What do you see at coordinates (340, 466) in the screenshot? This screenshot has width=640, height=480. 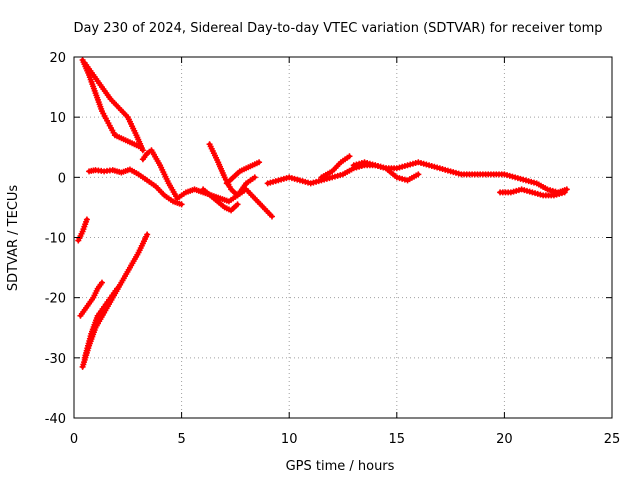 I see `x-axis-label: GPS time / hours` at bounding box center [340, 466].